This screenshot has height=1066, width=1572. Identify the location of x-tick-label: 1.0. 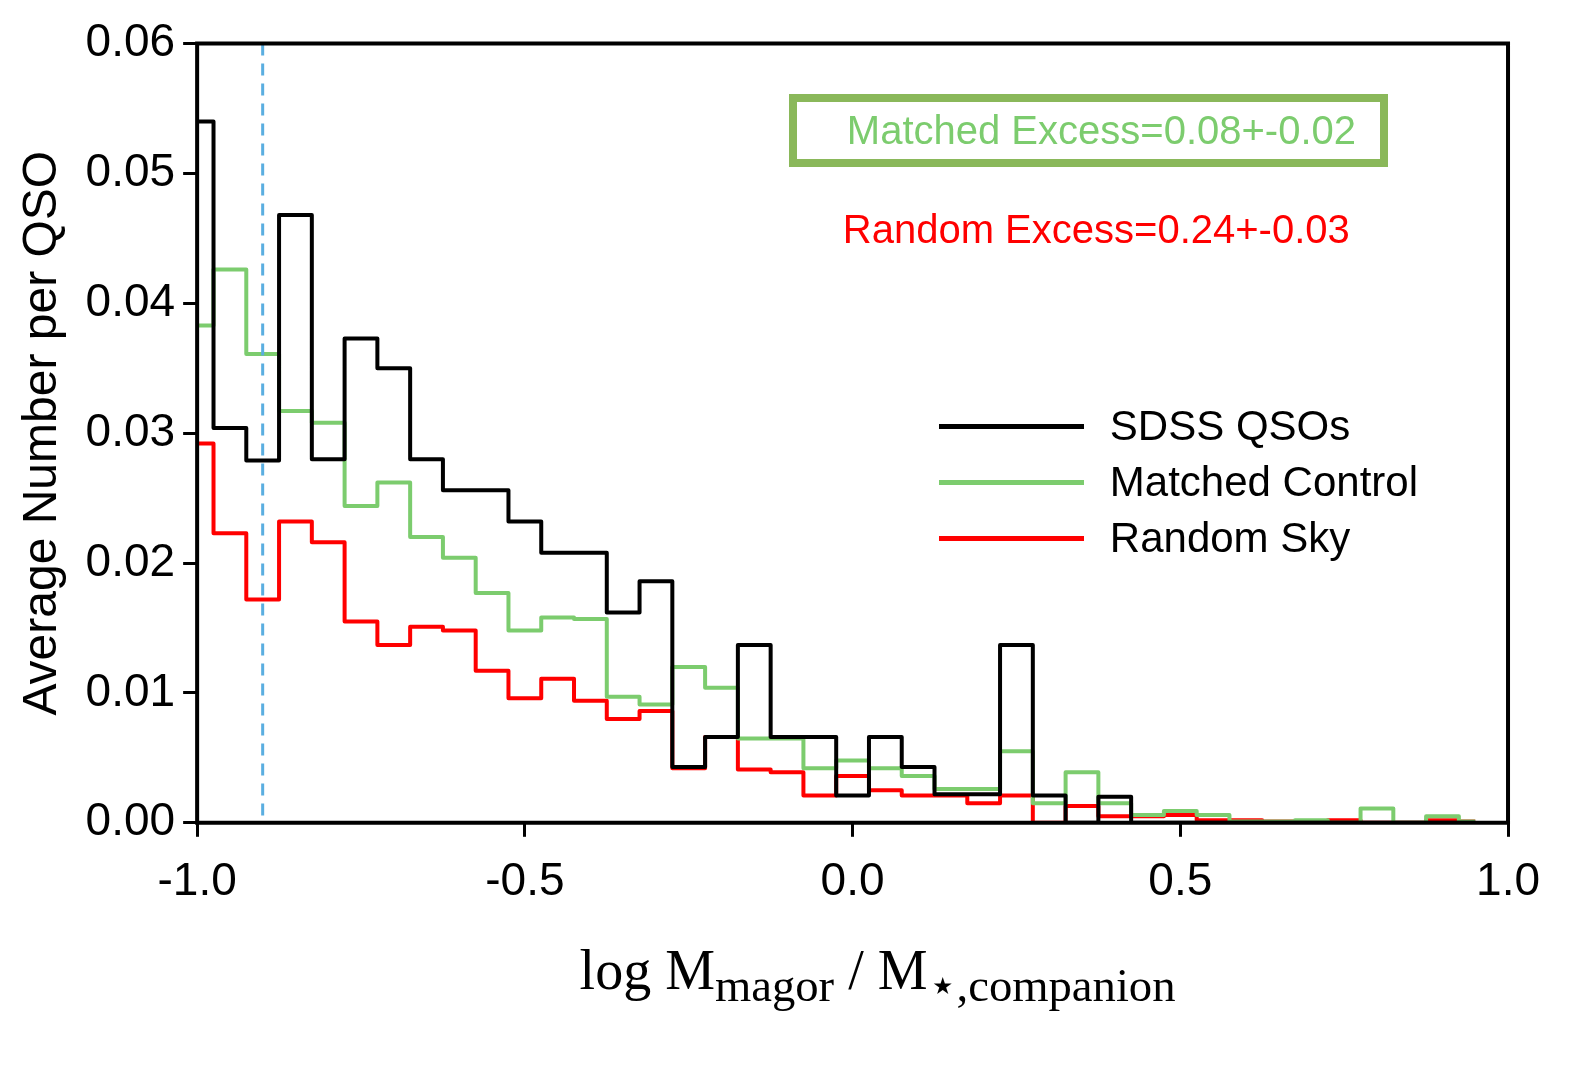
(1508, 879).